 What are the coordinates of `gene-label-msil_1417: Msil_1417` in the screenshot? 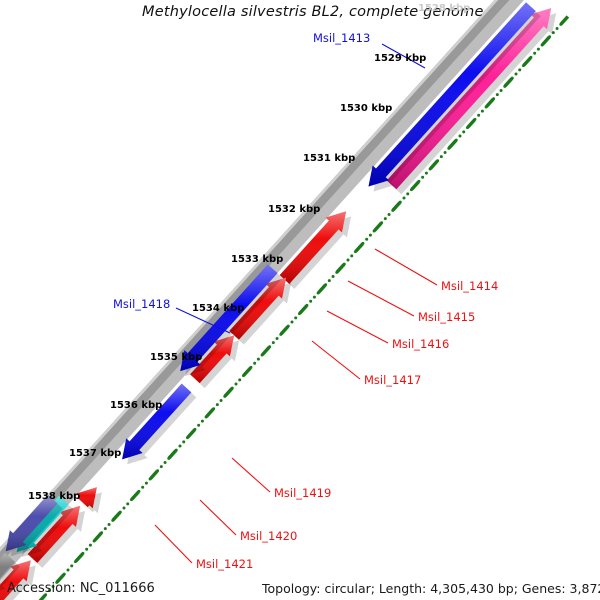 It's located at (393, 380).